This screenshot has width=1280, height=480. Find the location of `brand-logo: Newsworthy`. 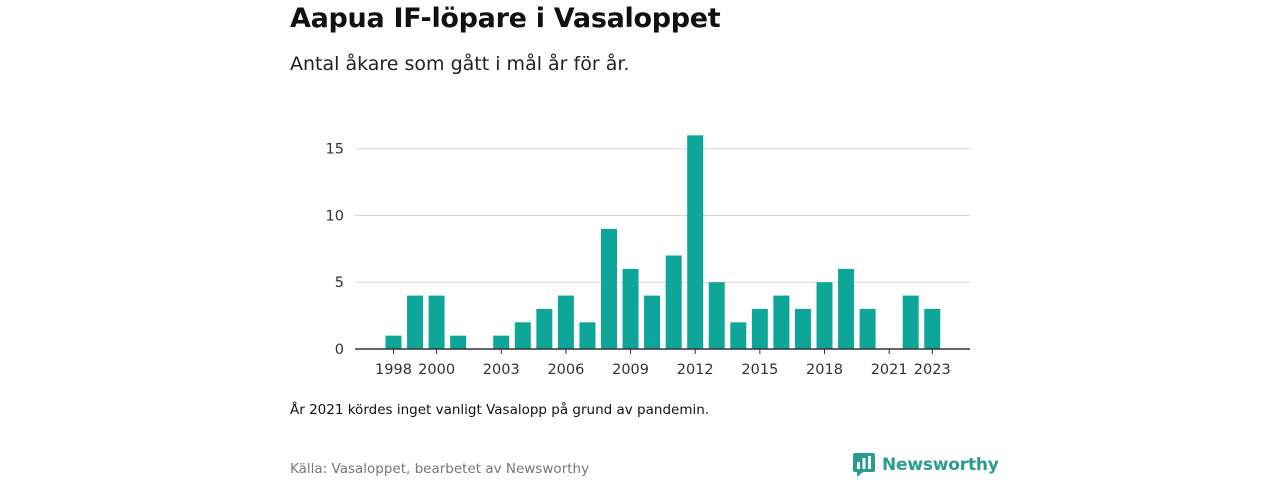

brand-logo: Newsworthy is located at coordinates (926, 465).